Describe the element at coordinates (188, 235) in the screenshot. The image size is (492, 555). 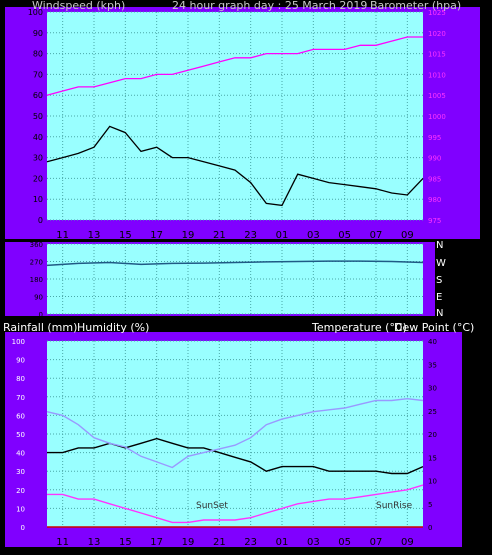
I see `x-tick-top-19: 19` at that location.